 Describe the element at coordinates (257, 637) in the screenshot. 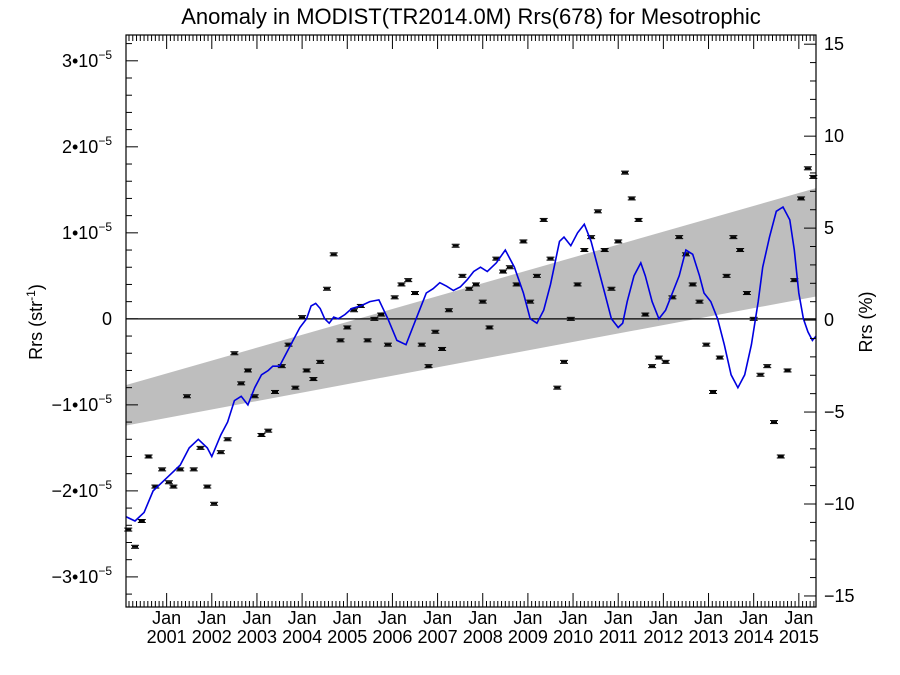

I see `x-tick-year: 2003` at that location.